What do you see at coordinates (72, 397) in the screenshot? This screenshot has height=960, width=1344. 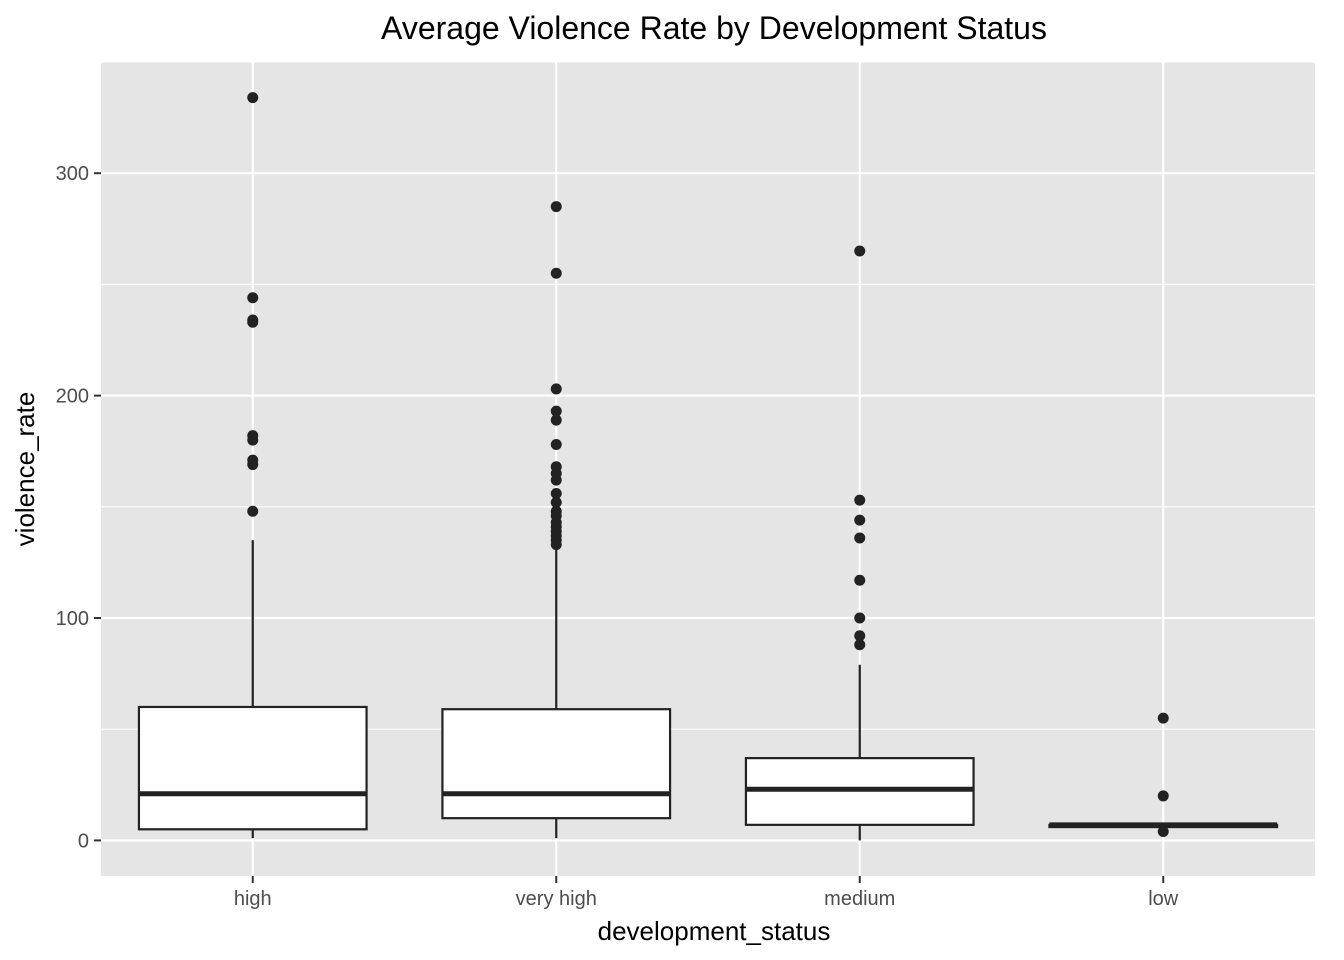 I see `y-tick-label: 200` at bounding box center [72, 397].